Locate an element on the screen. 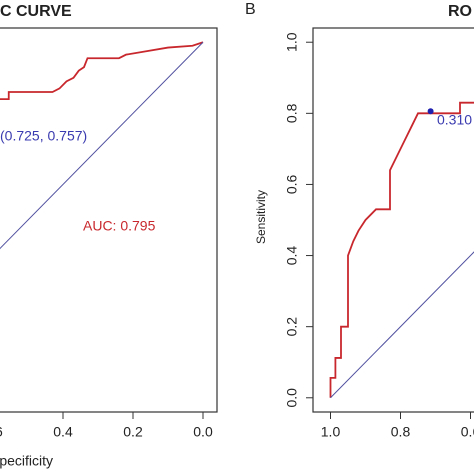 This screenshot has width=474, height=474. y-axis-label: Sensitivity is located at coordinates (261, 217).